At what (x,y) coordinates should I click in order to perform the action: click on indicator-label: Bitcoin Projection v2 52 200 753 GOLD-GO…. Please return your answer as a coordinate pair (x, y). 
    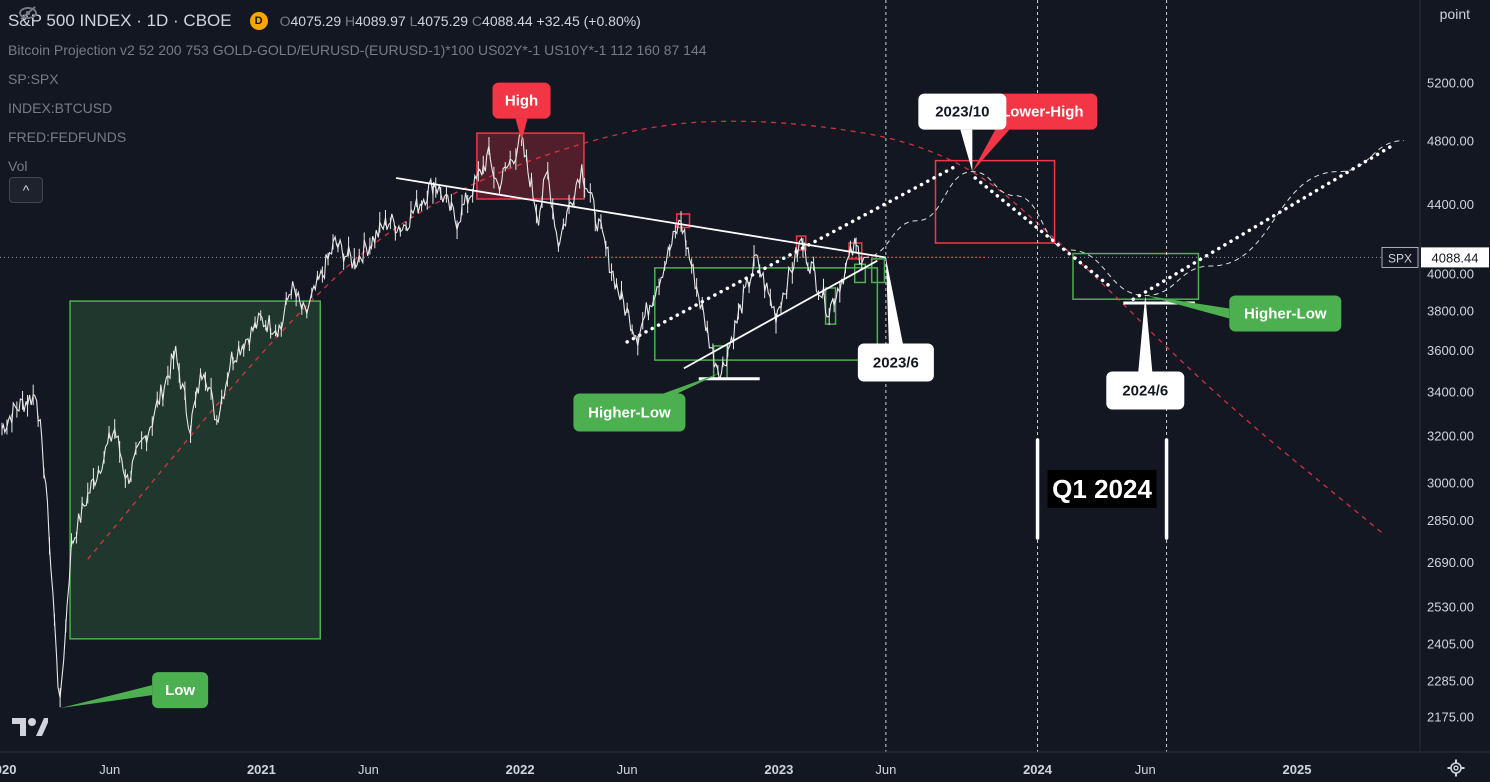
    Looking at the image, I should click on (357, 49).